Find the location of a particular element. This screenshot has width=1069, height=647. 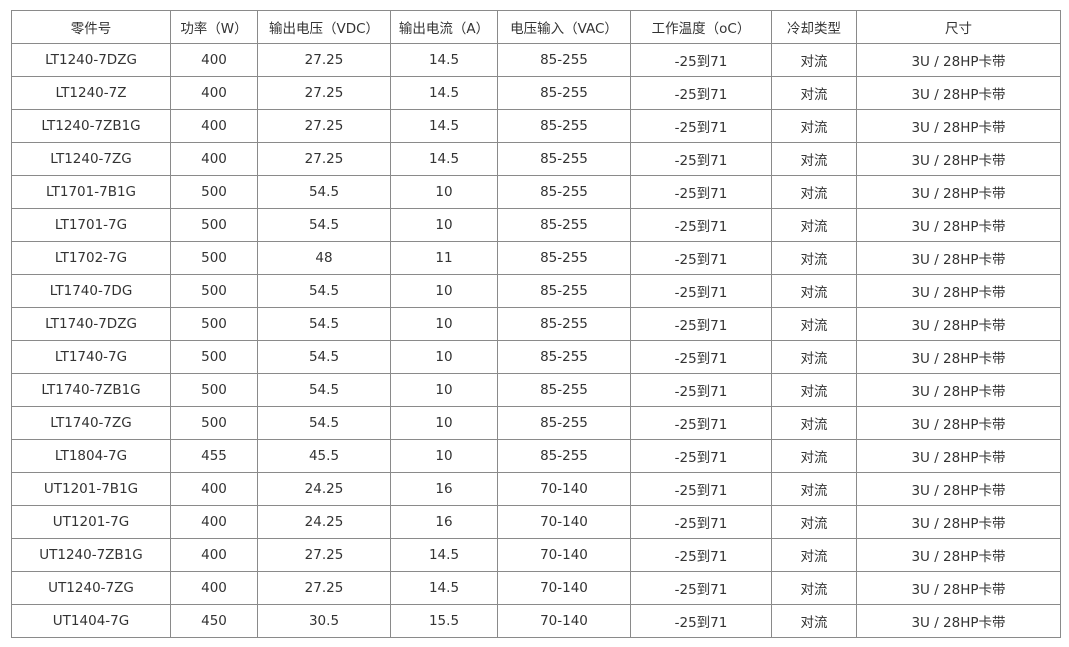

column-header-input-voltage: 电压输入（VAC） is located at coordinates (564, 27).